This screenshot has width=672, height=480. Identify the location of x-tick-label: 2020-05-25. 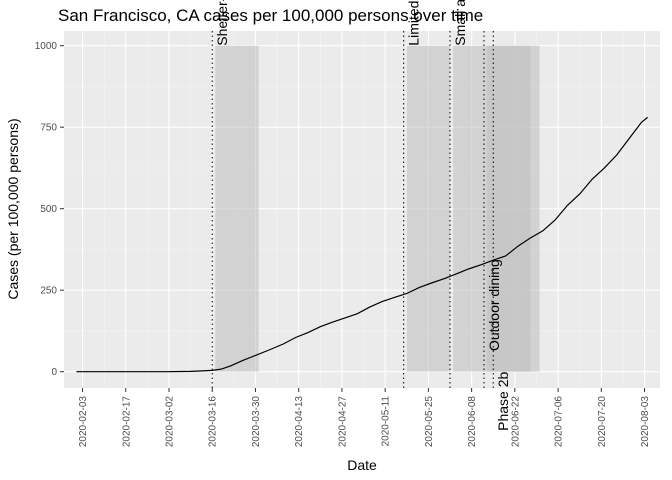
(429, 422).